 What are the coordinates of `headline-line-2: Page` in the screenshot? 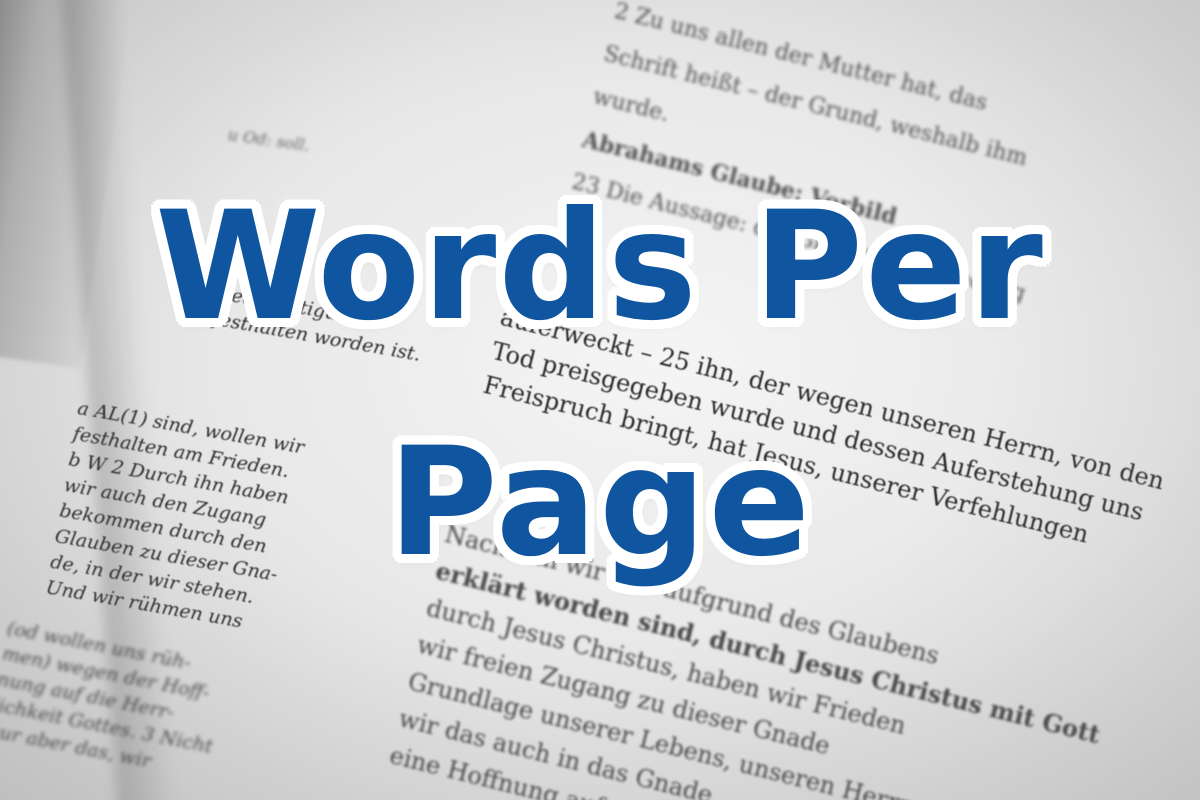 It's located at (600, 503).